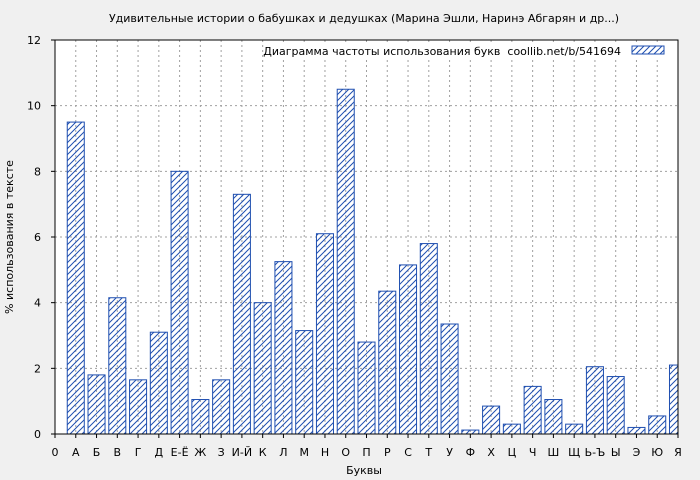  Describe the element at coordinates (221, 452) in the screenshot. I see `x-tick-label: З` at that location.